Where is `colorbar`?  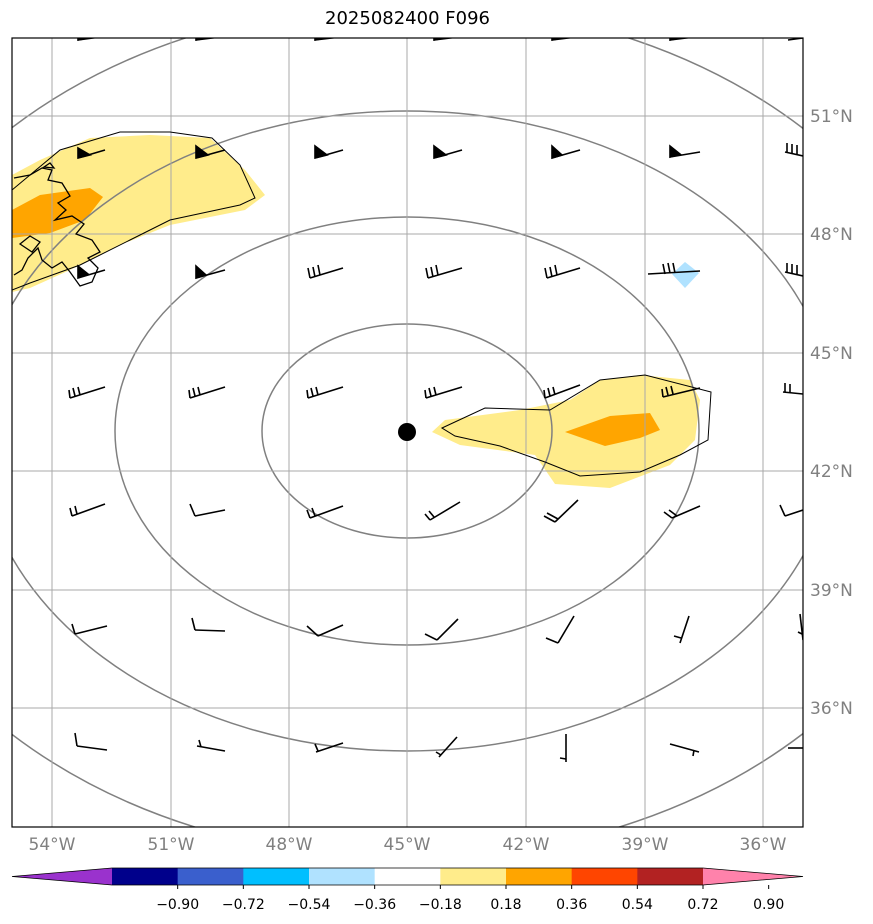
colorbar is located at coordinates (407, 876).